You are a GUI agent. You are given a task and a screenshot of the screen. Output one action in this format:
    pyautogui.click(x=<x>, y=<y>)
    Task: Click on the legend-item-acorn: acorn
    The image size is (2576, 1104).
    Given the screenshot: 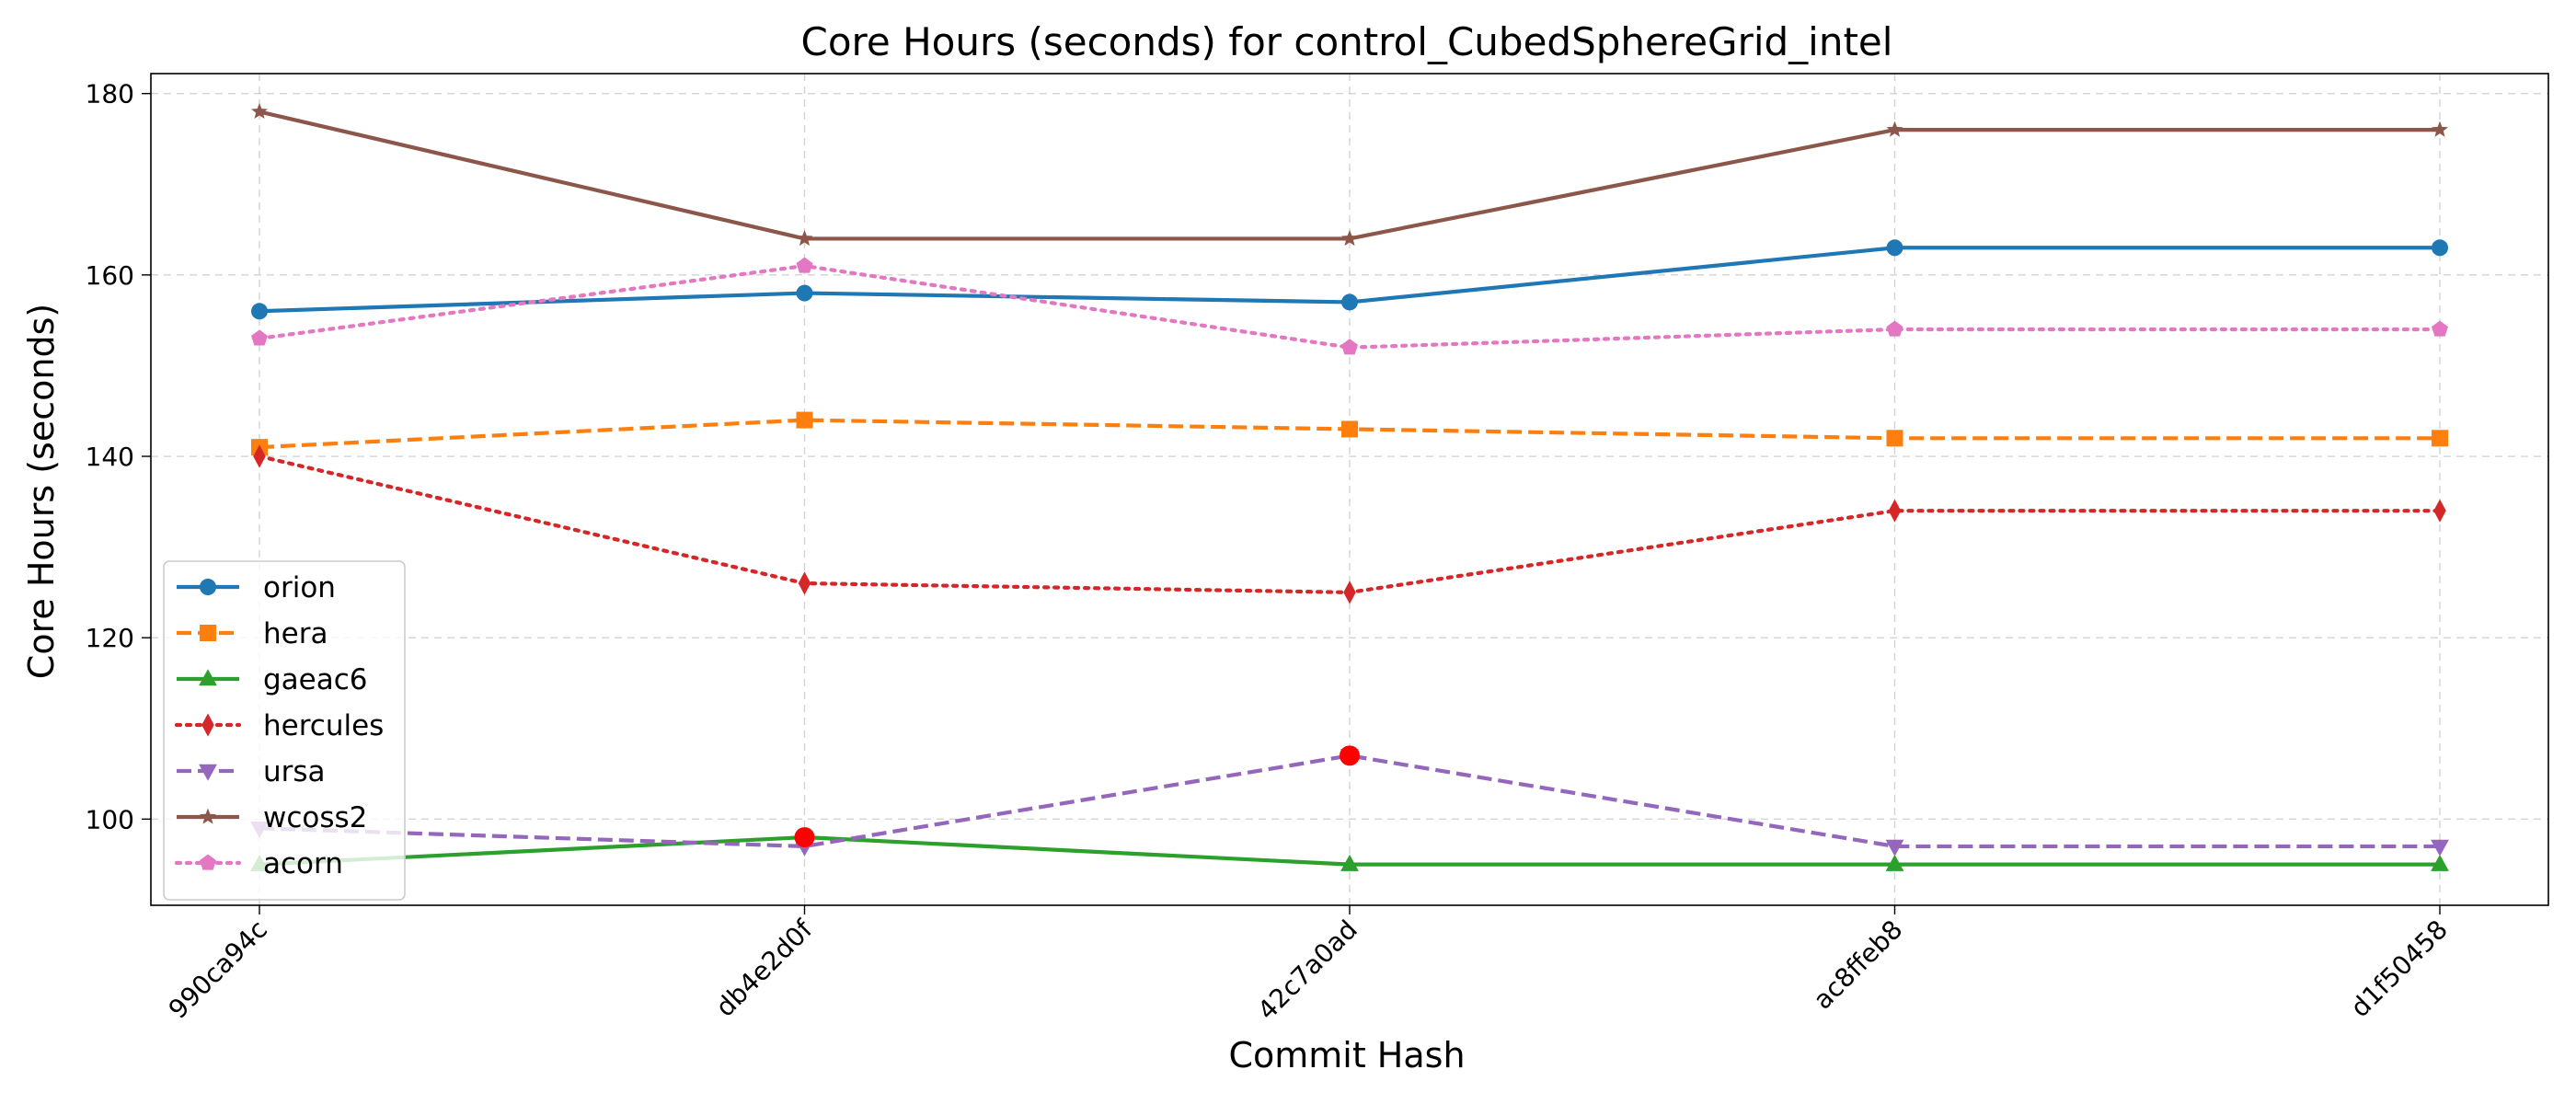 What is the action you would take?
    pyautogui.click(x=258, y=863)
    